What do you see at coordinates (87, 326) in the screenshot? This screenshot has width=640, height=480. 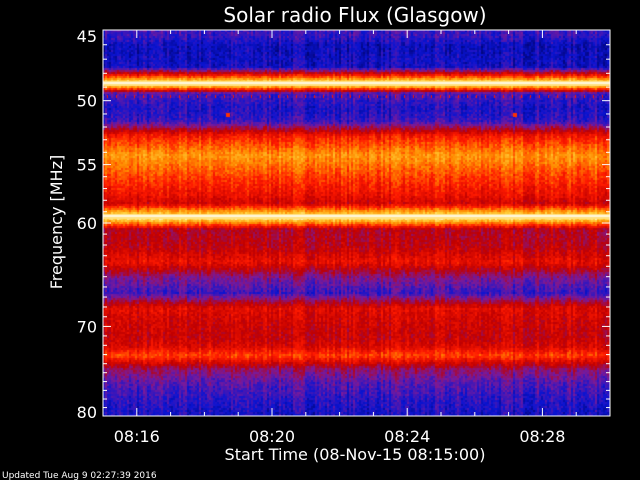 I see `y-tick-label: 70` at bounding box center [87, 326].